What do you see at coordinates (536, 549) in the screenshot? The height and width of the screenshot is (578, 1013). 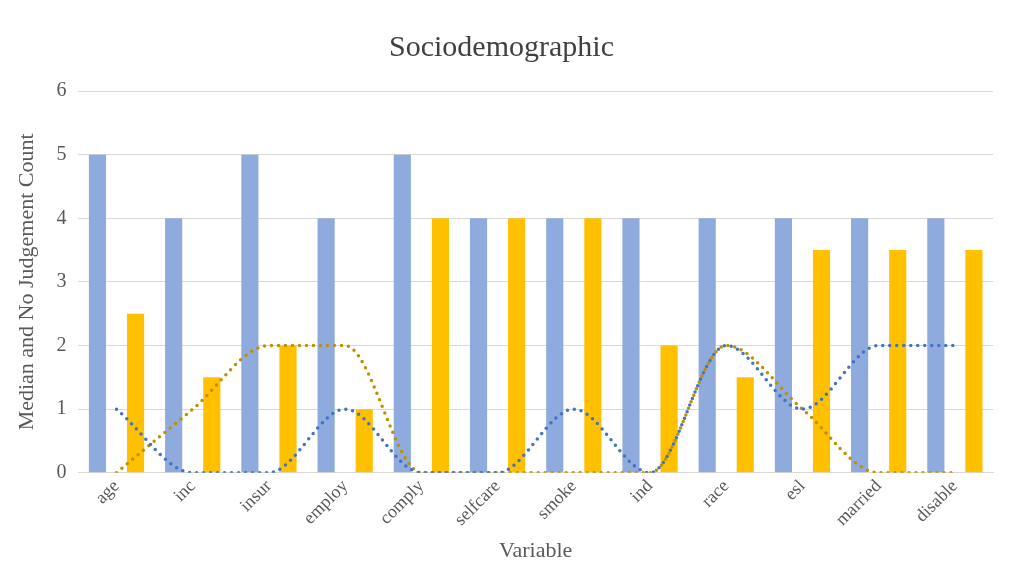 I see `x-axis-title: Variable` at bounding box center [536, 549].